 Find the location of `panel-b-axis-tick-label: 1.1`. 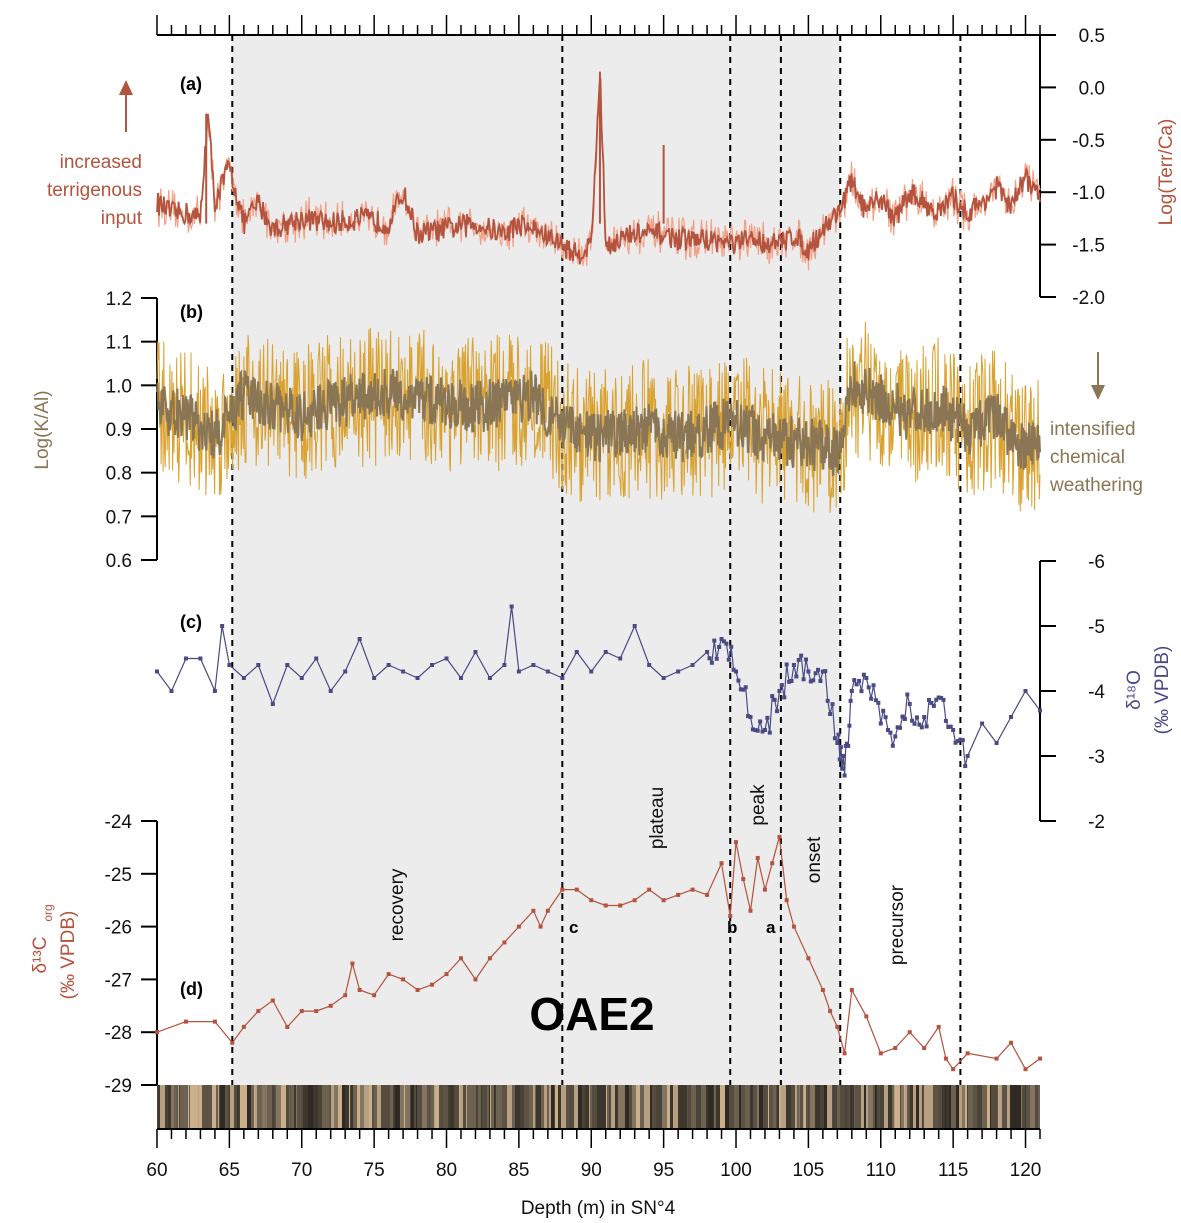

panel-b-axis-tick-label: 1.1 is located at coordinates (119, 343).